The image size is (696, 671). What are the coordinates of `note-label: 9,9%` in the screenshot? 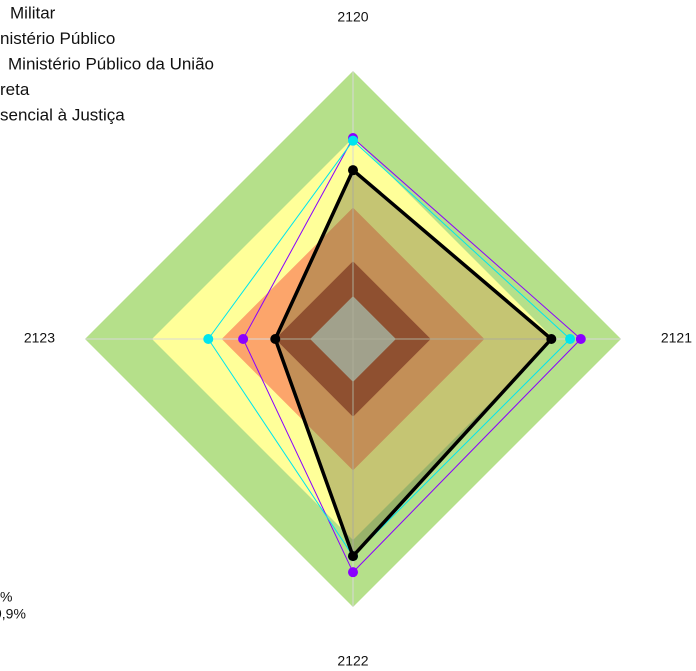 It's located at (13, 614).